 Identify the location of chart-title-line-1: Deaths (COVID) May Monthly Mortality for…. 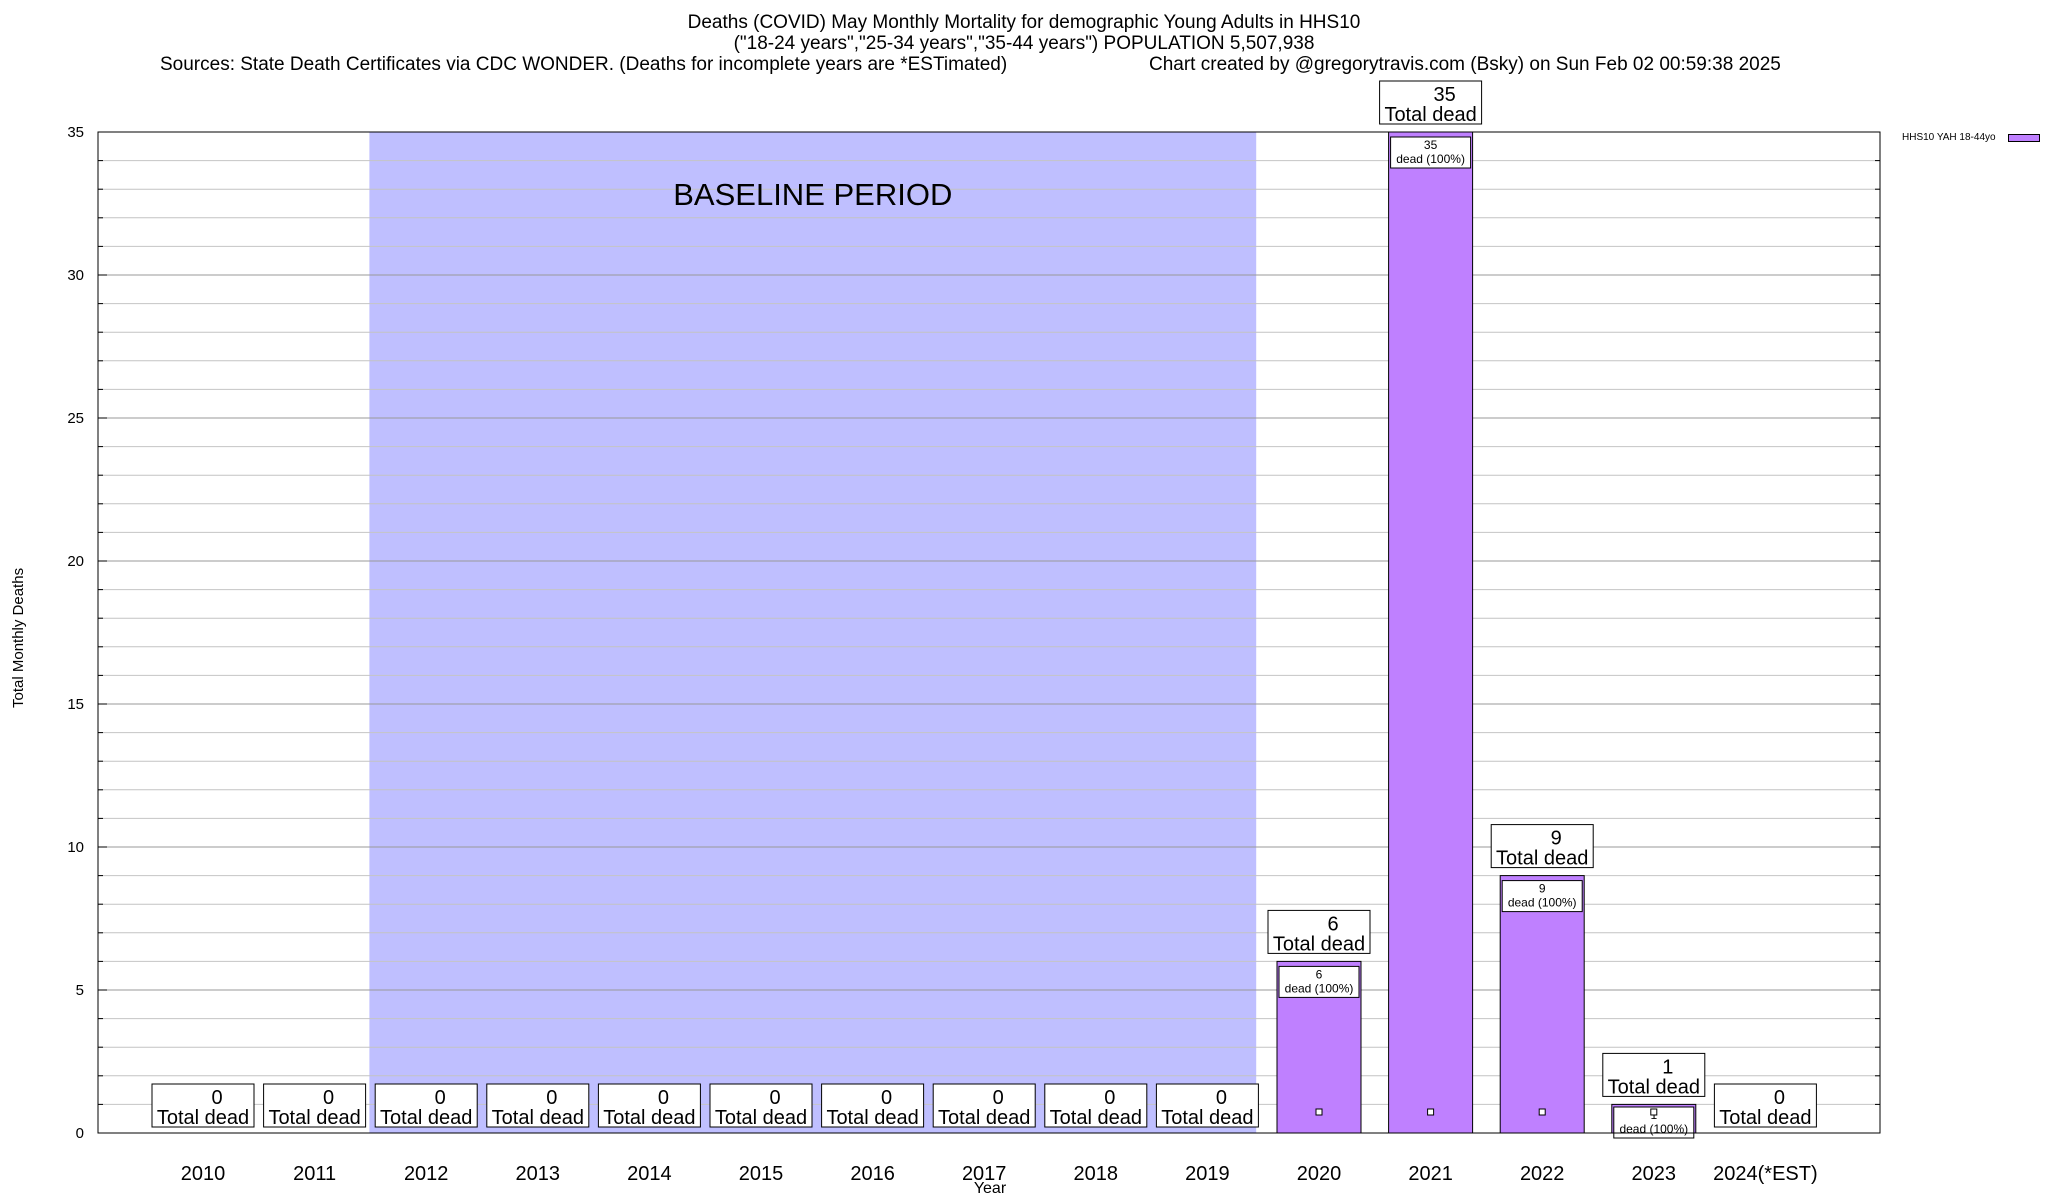
(1024, 22).